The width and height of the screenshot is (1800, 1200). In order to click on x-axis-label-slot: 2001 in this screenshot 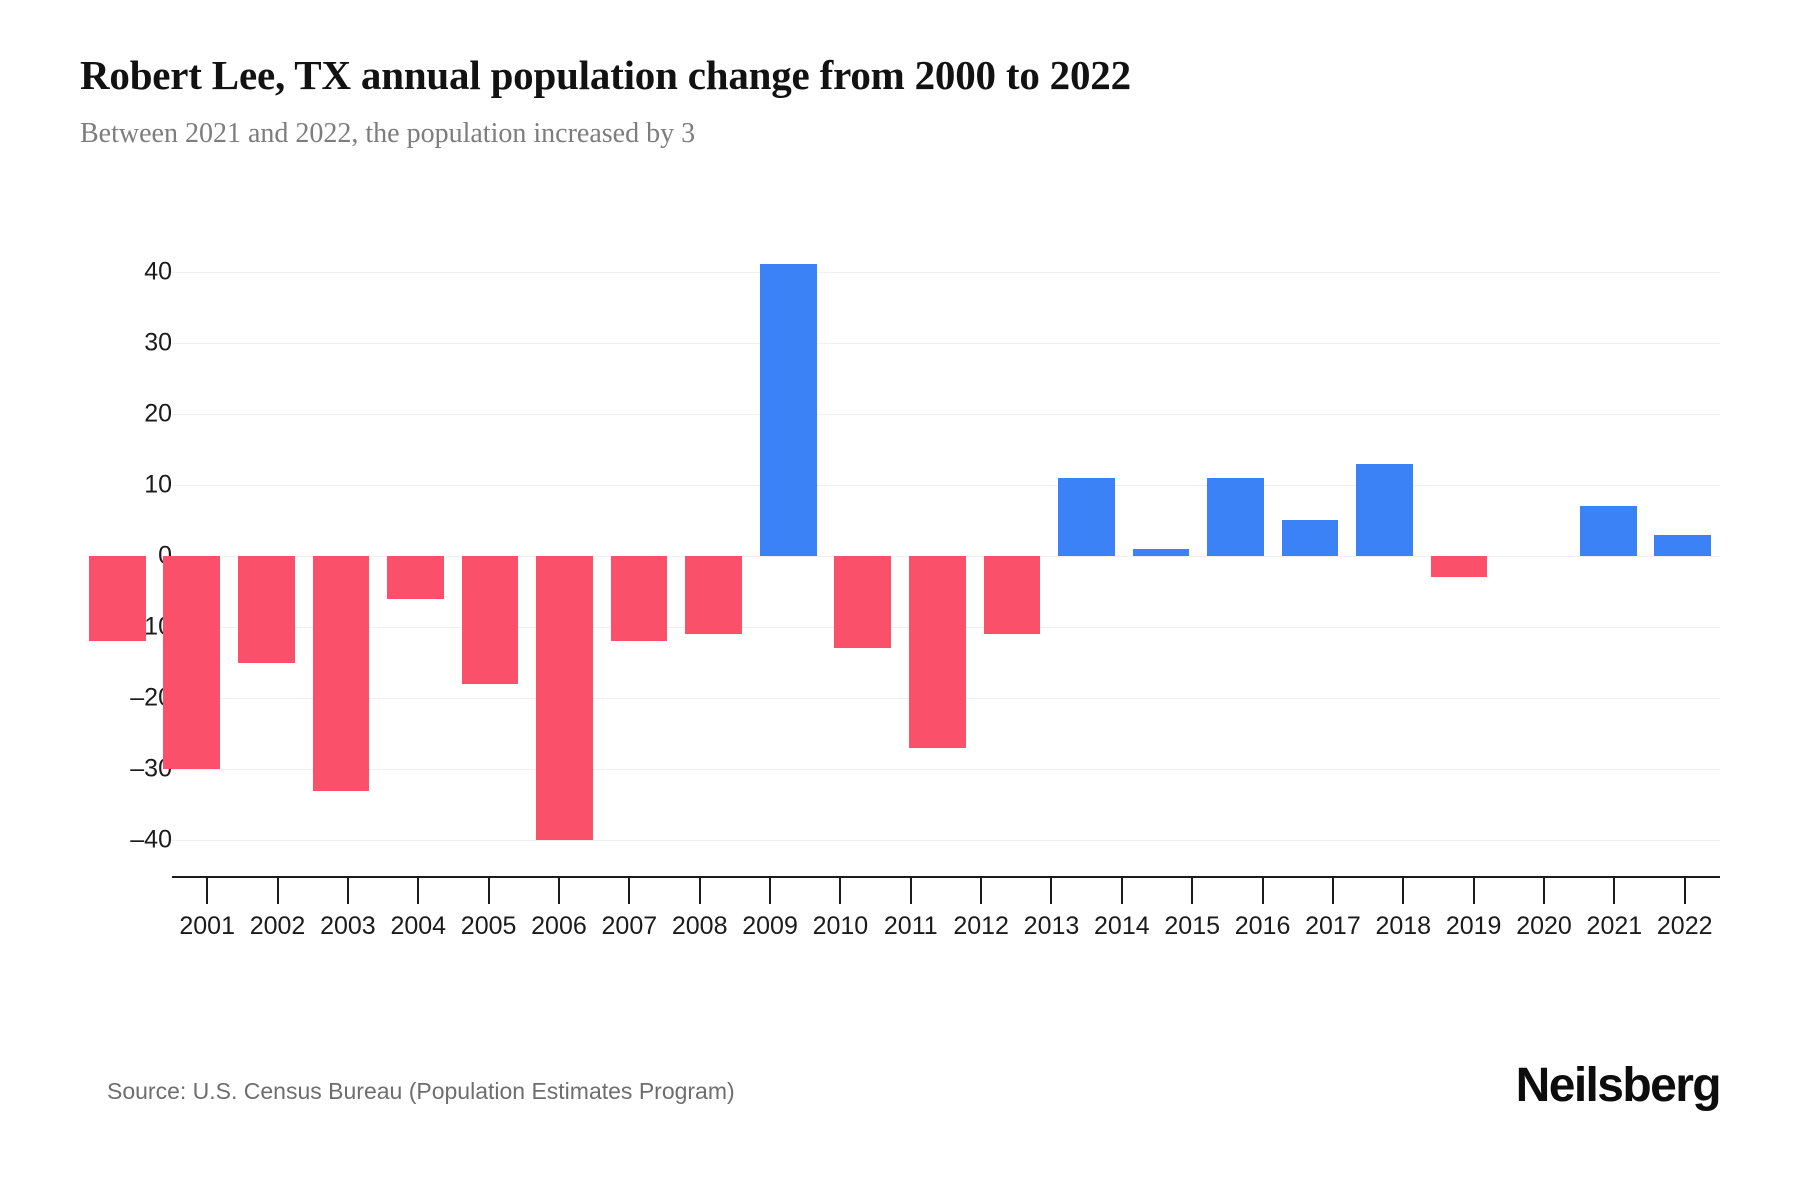, I will do `click(207, 926)`.